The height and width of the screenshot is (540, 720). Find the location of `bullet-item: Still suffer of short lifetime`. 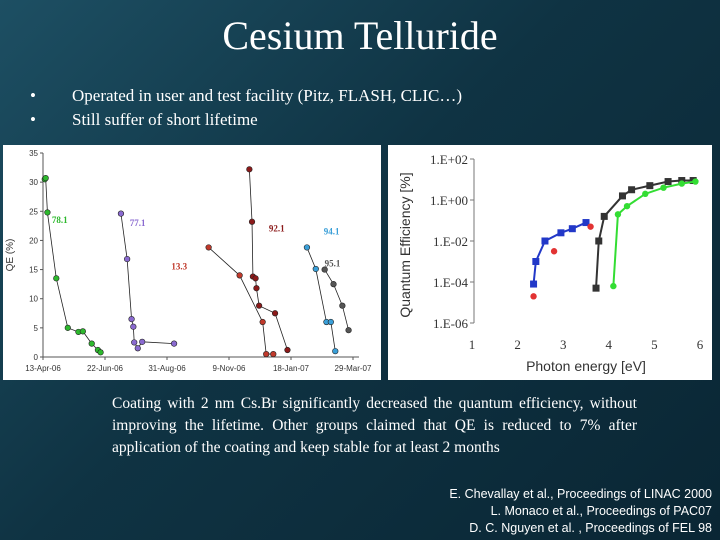

bullet-item: Still suffer of short lifetime is located at coordinates (246, 120).